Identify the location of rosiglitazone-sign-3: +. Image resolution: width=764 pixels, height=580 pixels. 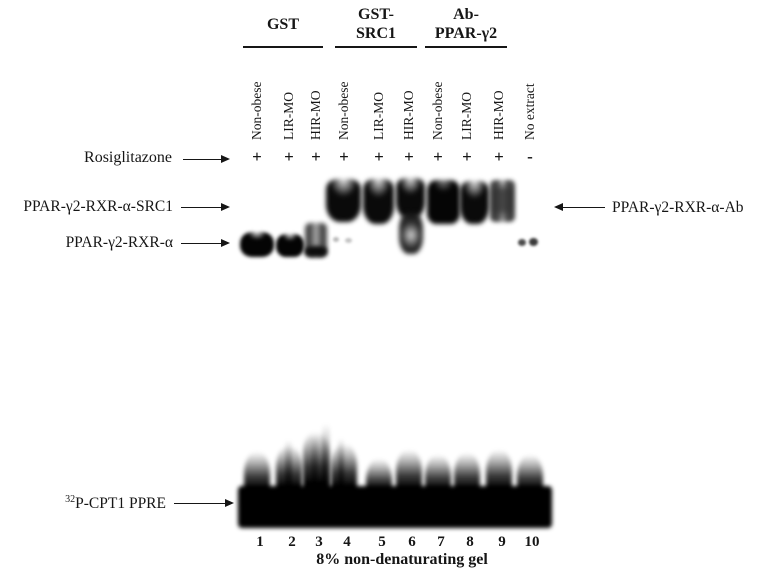
(316, 156).